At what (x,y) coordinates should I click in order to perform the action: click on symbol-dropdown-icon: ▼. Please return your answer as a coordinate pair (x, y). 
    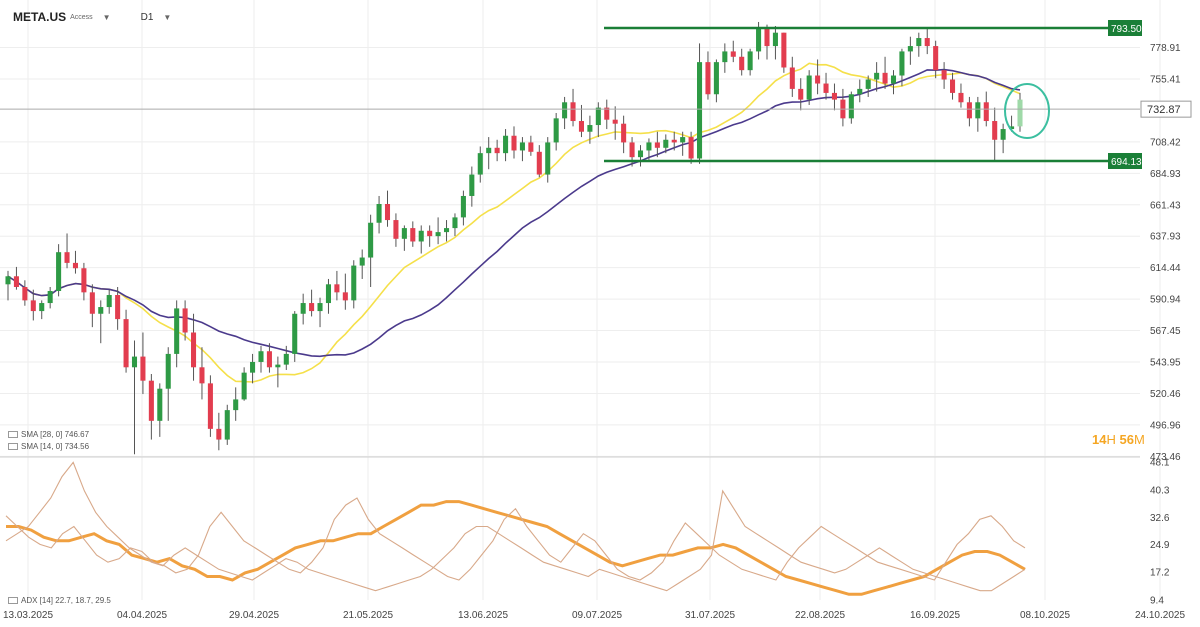
    Looking at the image, I should click on (106, 17).